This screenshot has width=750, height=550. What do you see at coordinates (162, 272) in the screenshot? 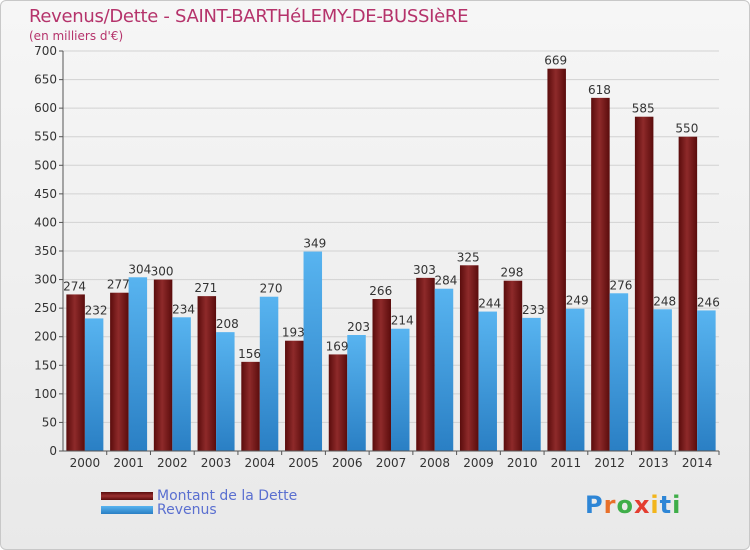
I see `value-label-dette: 300` at bounding box center [162, 272].